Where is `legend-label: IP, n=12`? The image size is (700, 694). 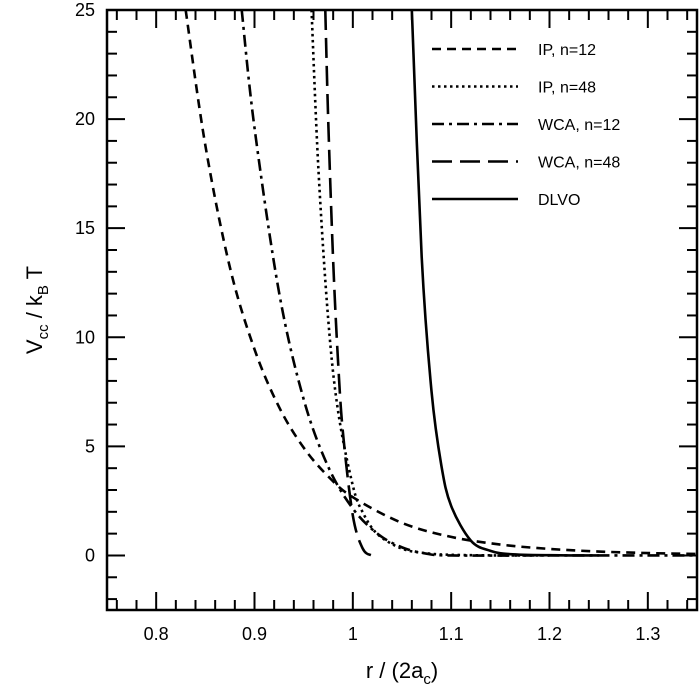 legend-label: IP, n=12 is located at coordinates (567, 50).